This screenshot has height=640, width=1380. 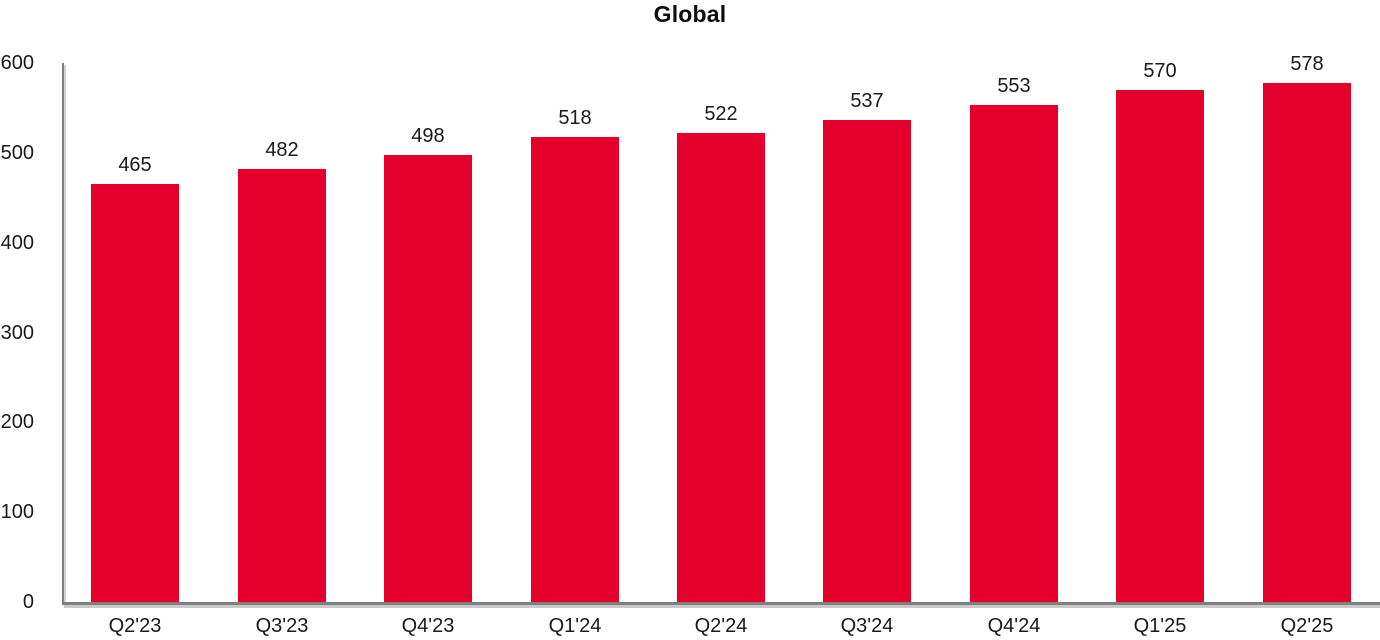 I want to click on bar-value-label: 578, so click(x=1307, y=64).